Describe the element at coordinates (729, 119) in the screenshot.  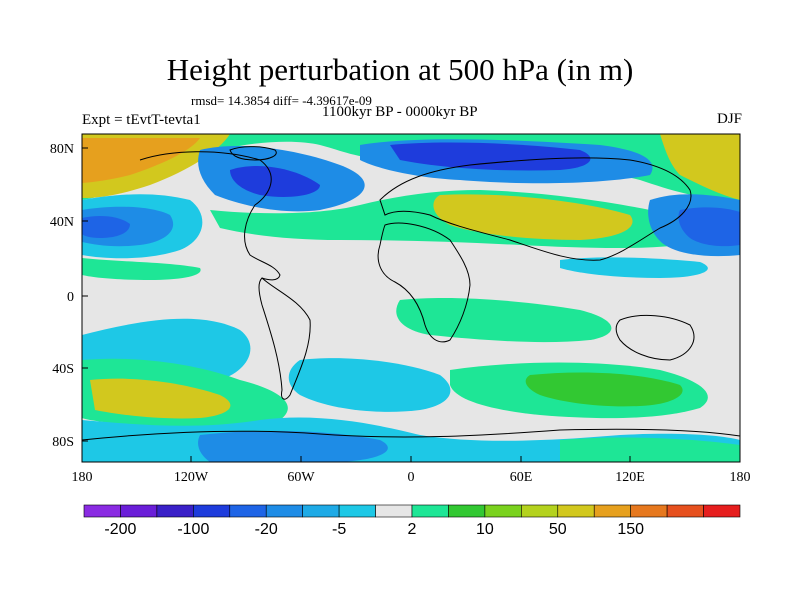
I see `season-label: DJF` at that location.